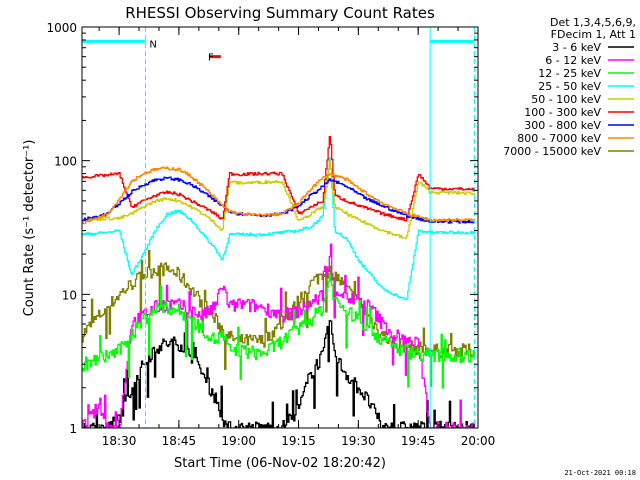 The image size is (640, 480). What do you see at coordinates (573, 60) in the screenshot?
I see `legend-label-1: 6 - 12 keV` at bounding box center [573, 60].